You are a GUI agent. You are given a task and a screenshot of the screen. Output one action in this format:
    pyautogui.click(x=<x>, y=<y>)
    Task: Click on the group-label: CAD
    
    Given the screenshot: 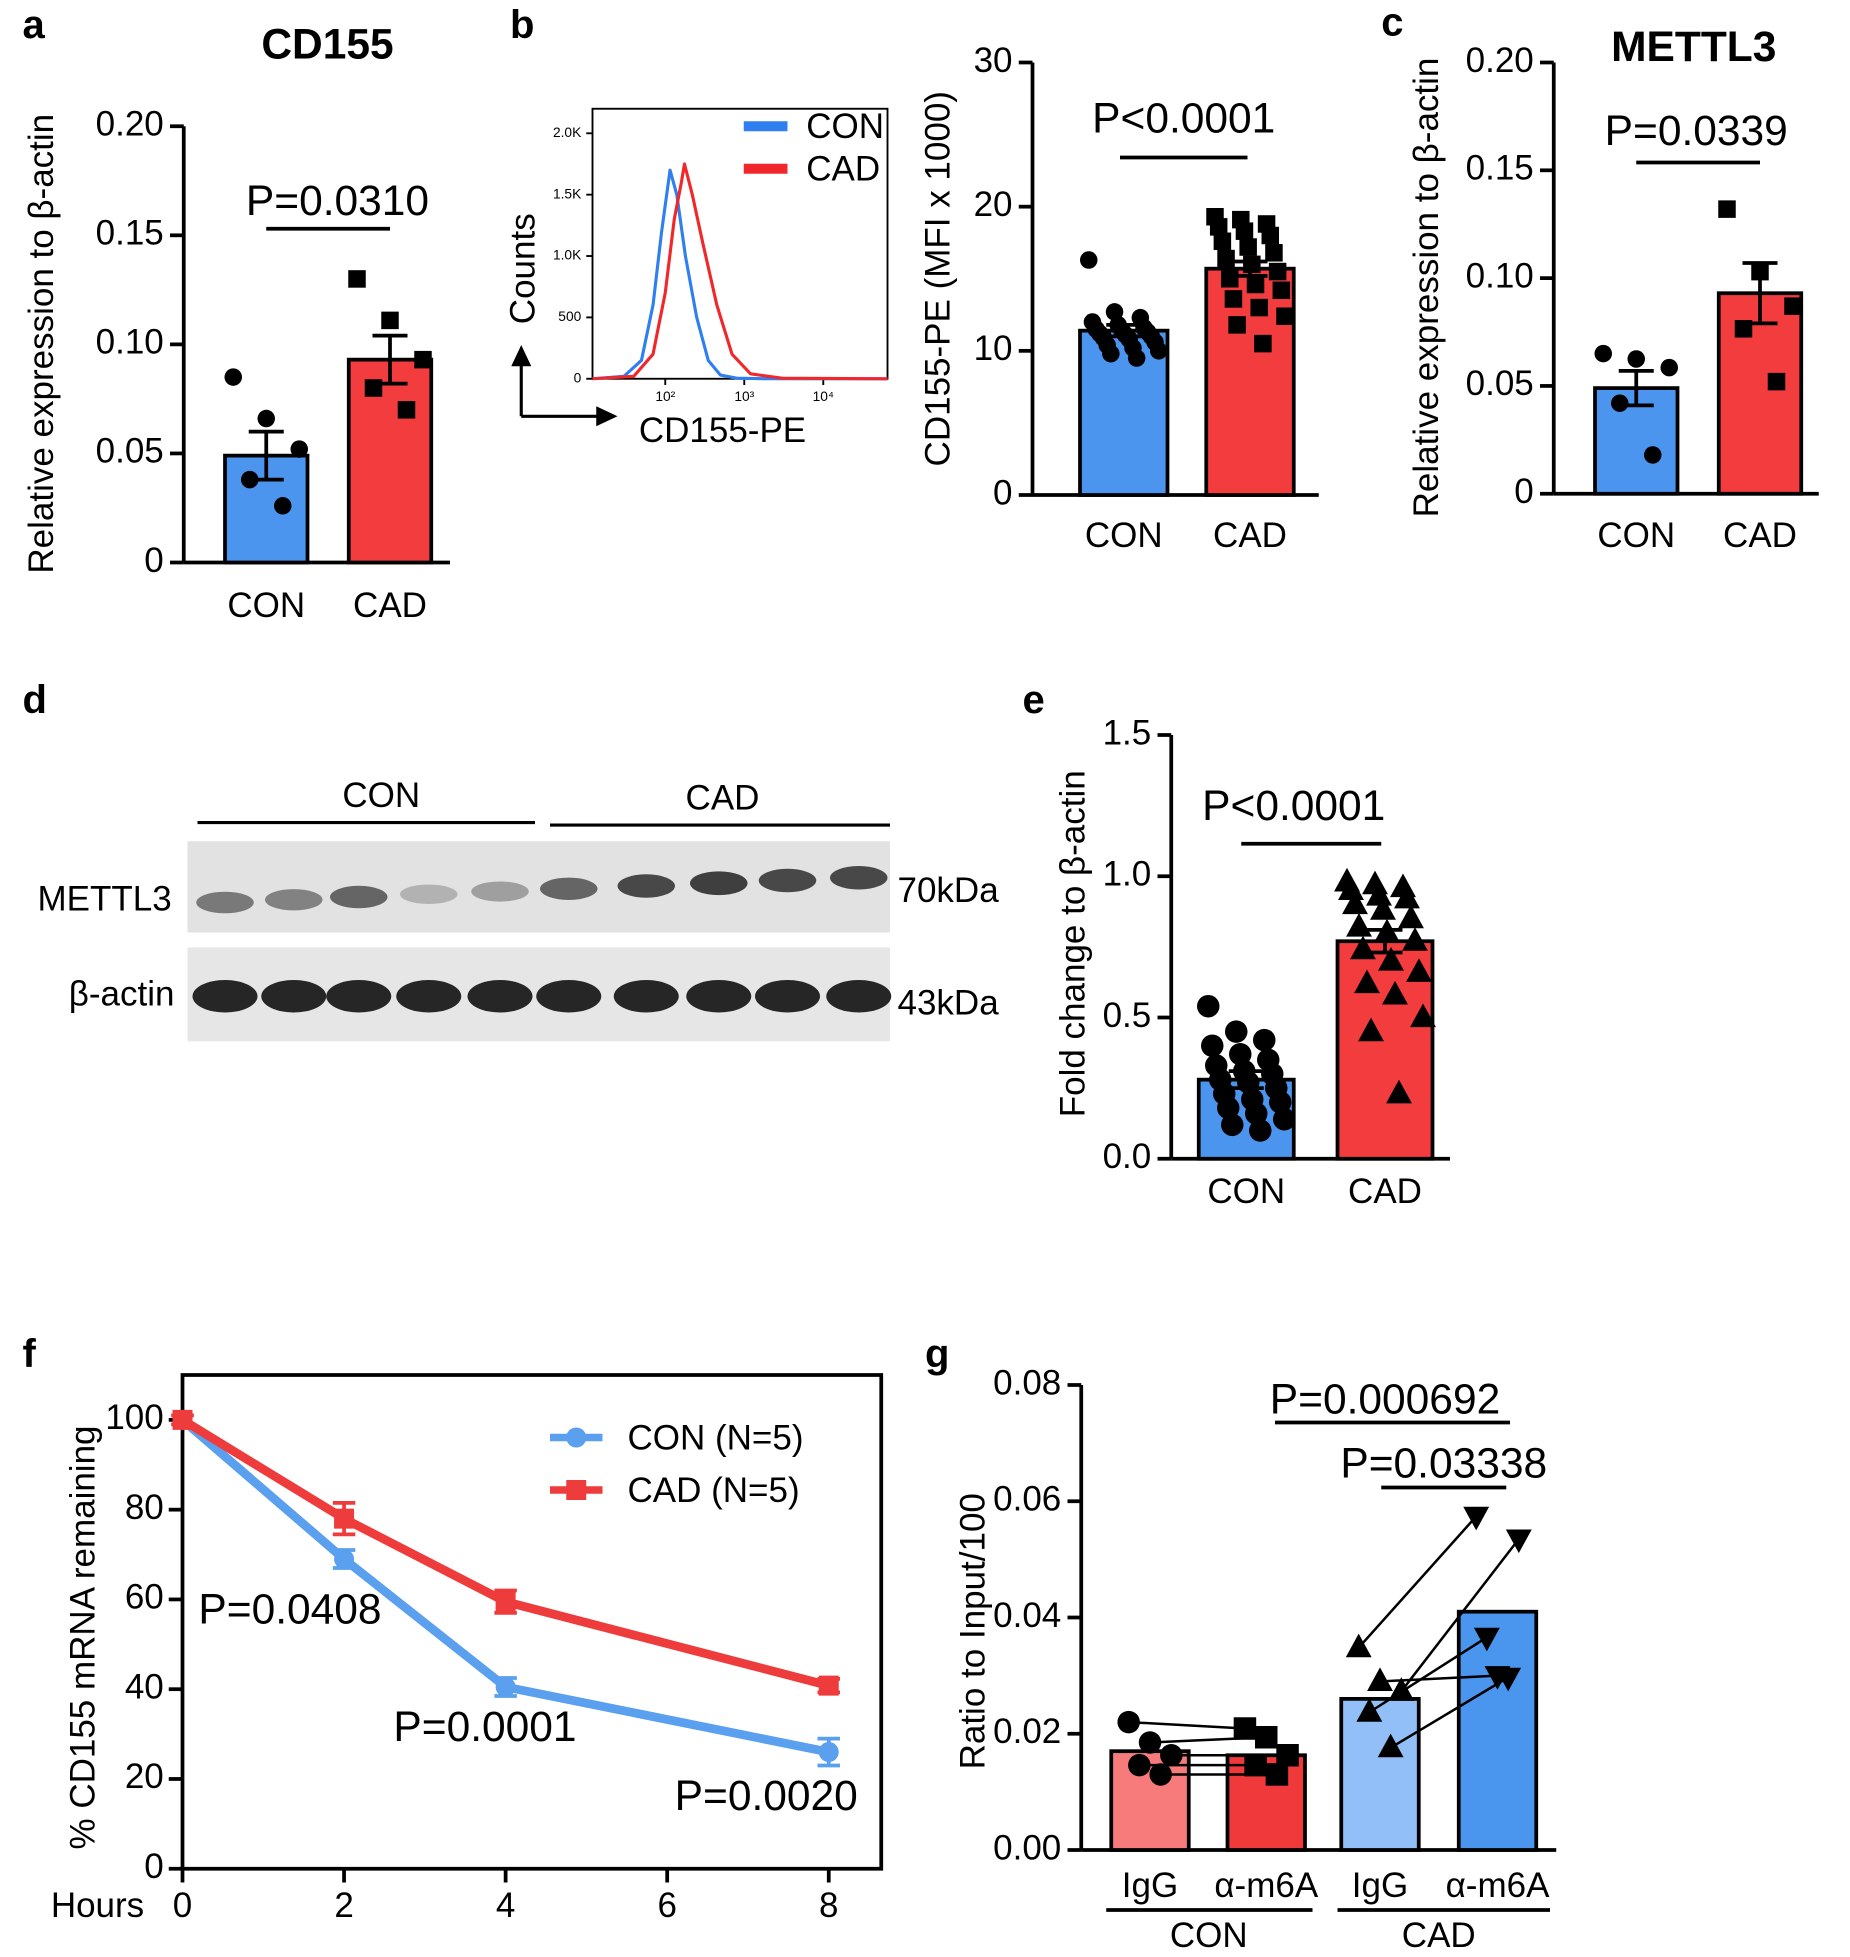 What is the action you would take?
    pyautogui.click(x=723, y=797)
    